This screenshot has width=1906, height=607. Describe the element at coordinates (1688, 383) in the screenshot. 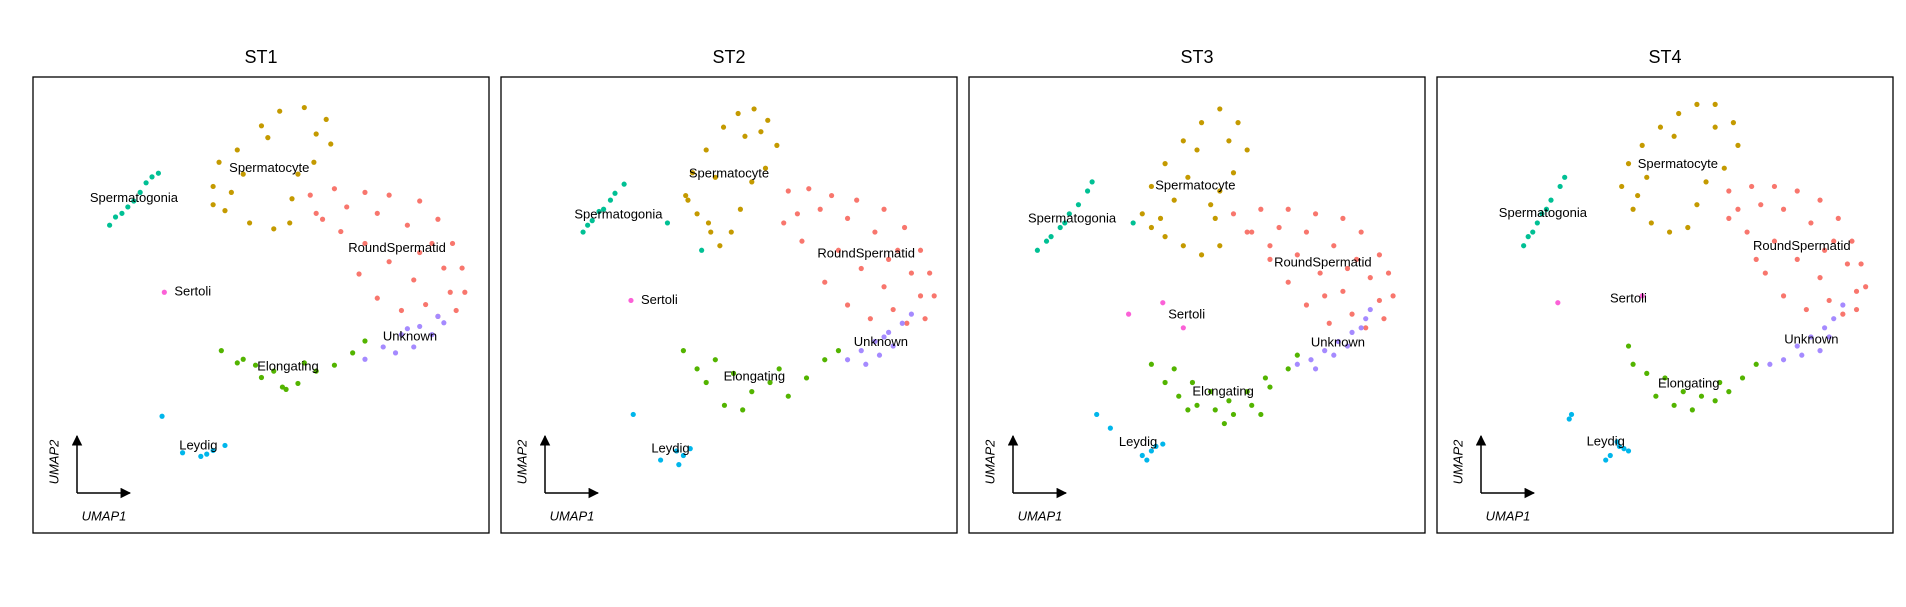

I see `cluster-label: Elongating` at that location.